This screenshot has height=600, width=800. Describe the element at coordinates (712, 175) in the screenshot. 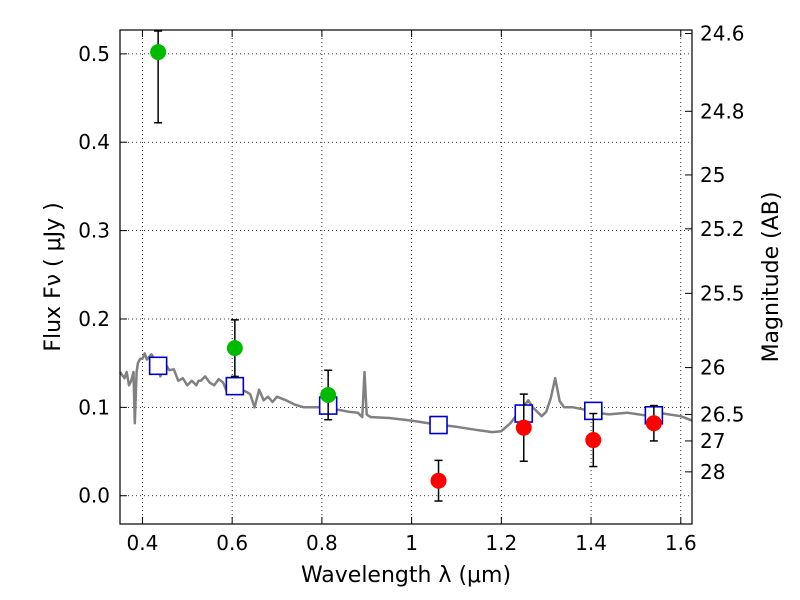

I see `right-tick-label: 25` at that location.